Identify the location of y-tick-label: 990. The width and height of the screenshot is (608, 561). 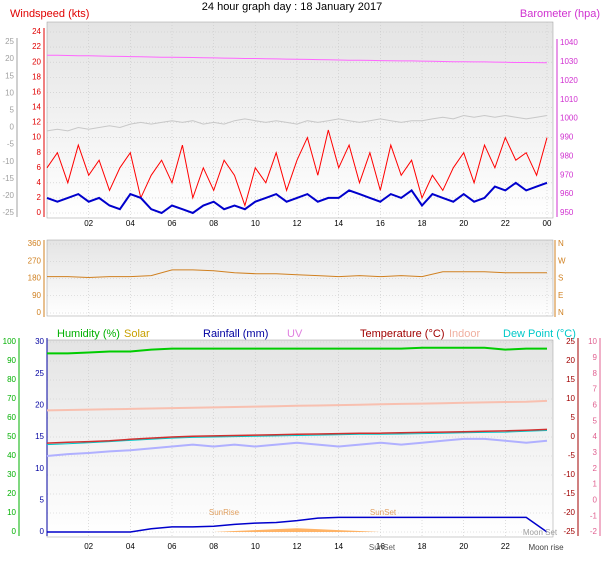
(567, 137).